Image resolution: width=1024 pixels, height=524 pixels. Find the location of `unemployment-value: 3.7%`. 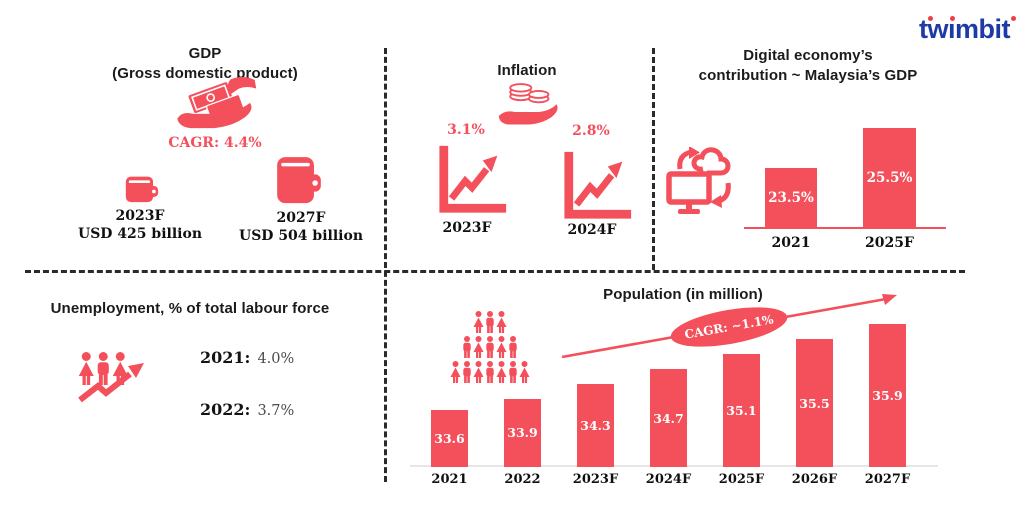

unemployment-value: 3.7% is located at coordinates (276, 411).